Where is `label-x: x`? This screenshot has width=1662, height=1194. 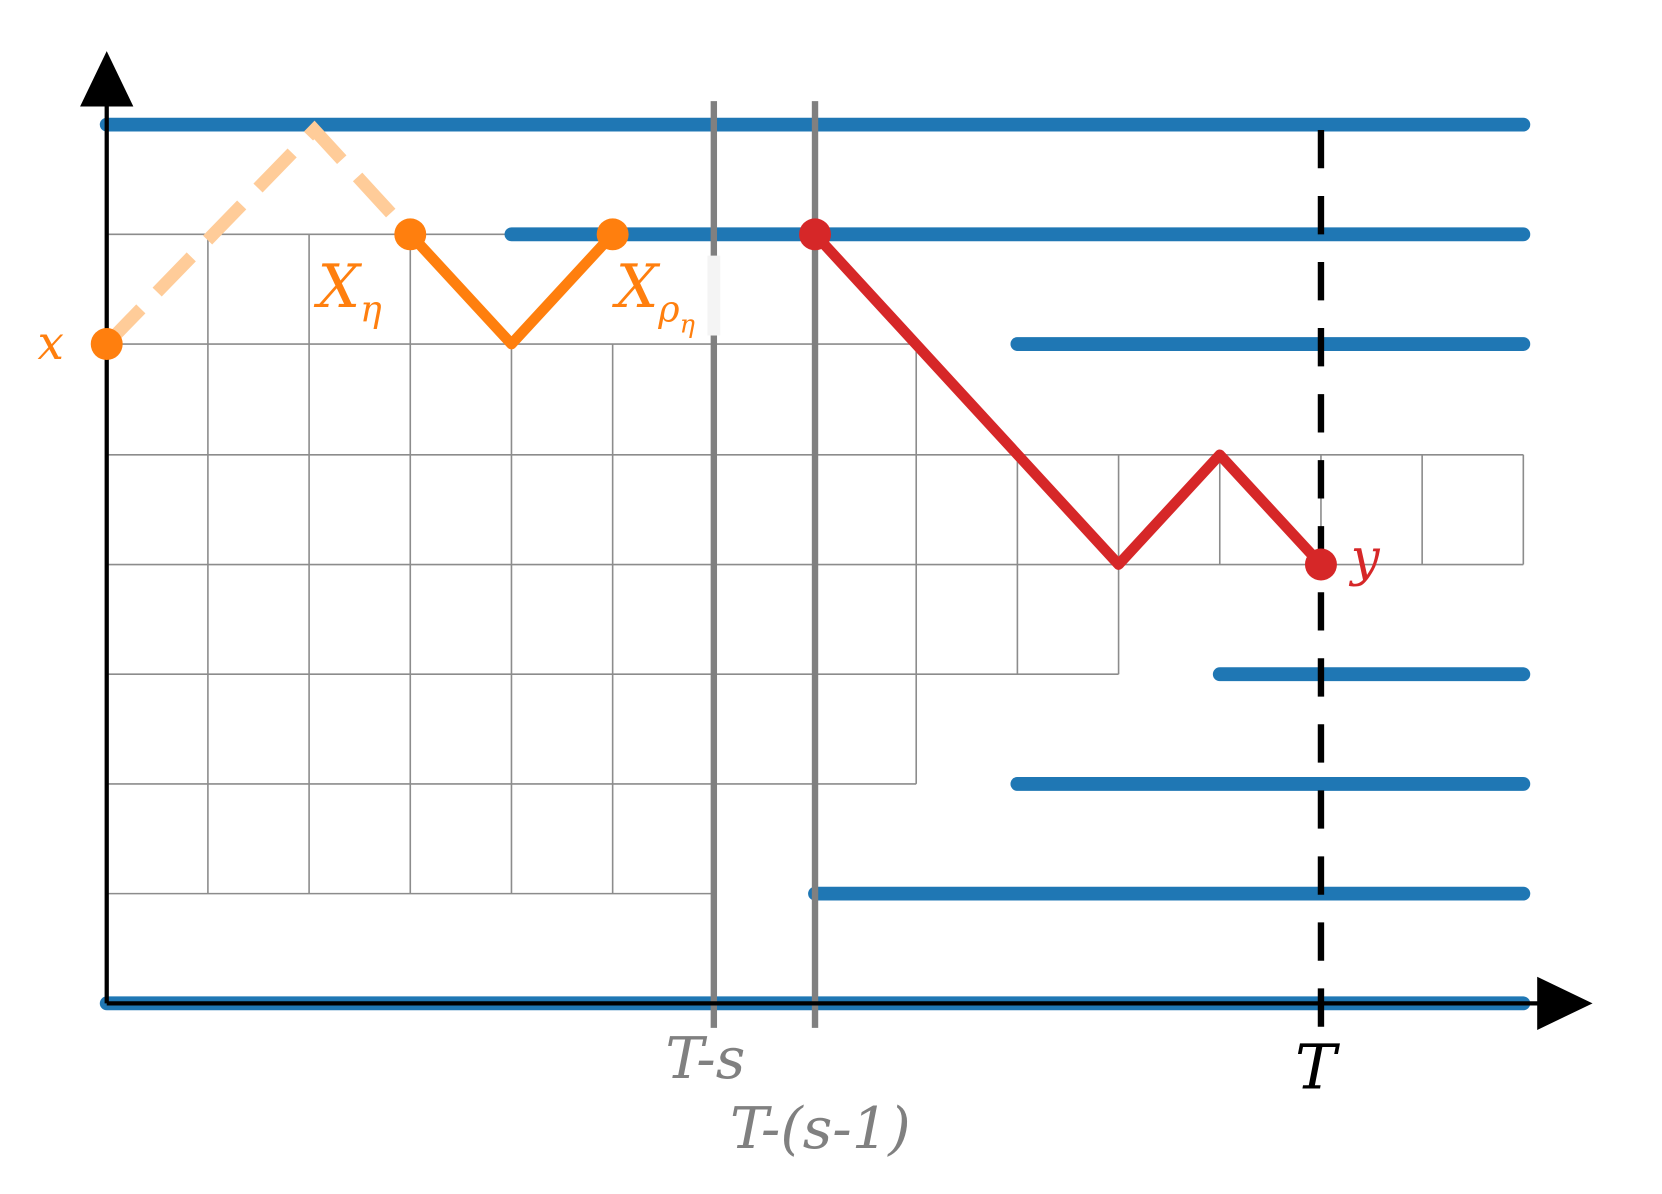
label-x: x is located at coordinates (50, 344).